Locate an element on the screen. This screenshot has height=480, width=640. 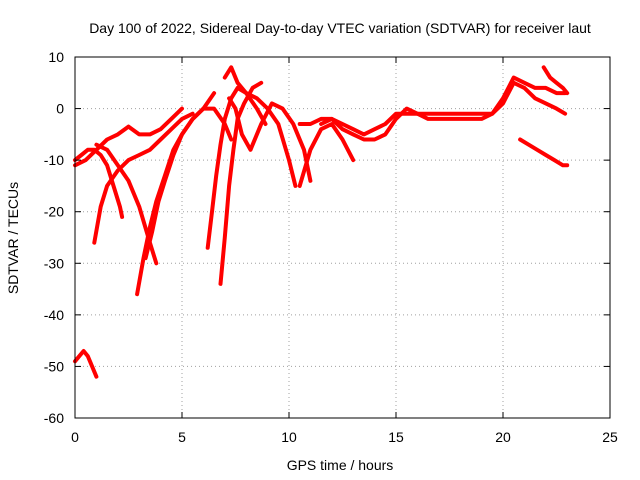
x-tick-label: 10 is located at coordinates (289, 437).